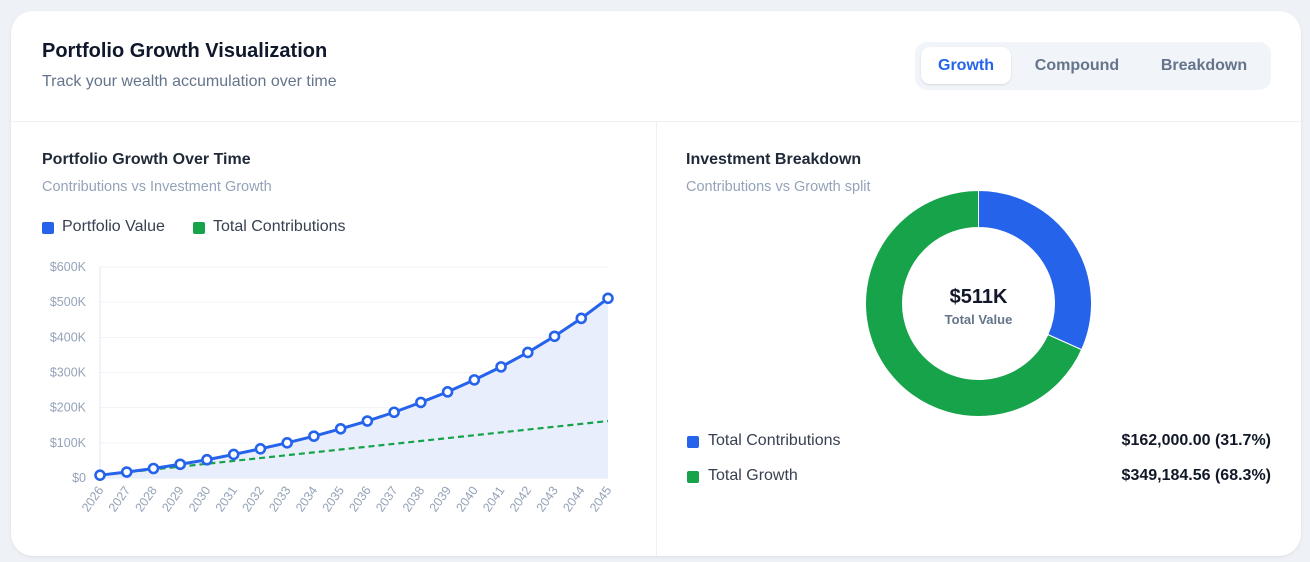  I want to click on breakdown-label-contributions: Total Contributions, so click(774, 440).